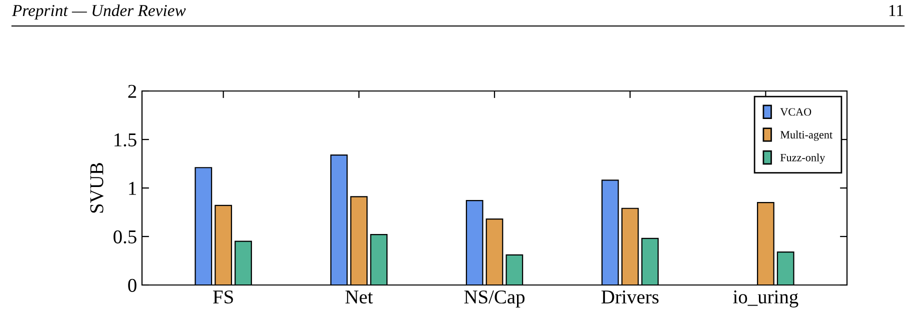 The width and height of the screenshot is (916, 330). Describe the element at coordinates (223, 297) in the screenshot. I see `x-tick-label: FS` at that location.